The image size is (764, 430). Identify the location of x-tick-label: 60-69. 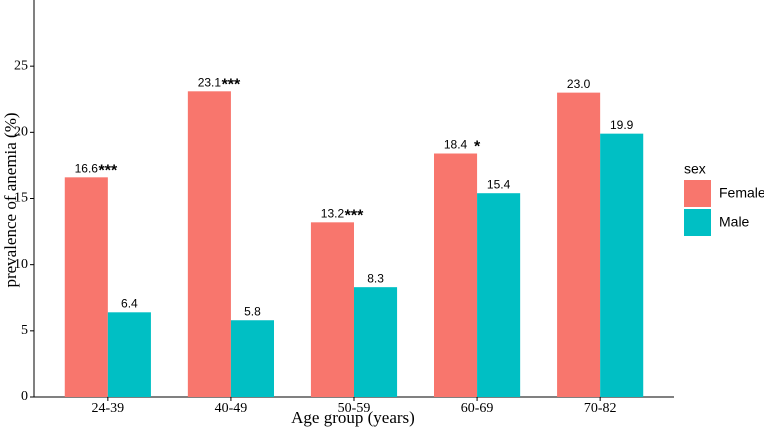
(477, 408).